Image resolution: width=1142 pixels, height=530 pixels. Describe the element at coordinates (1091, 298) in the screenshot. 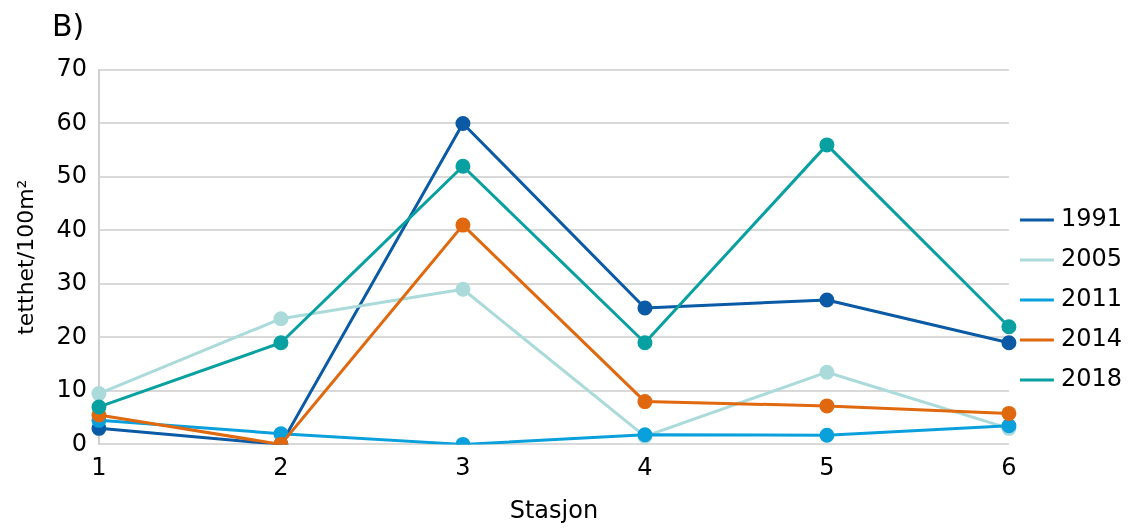

I see `legend-label: 2011` at that location.